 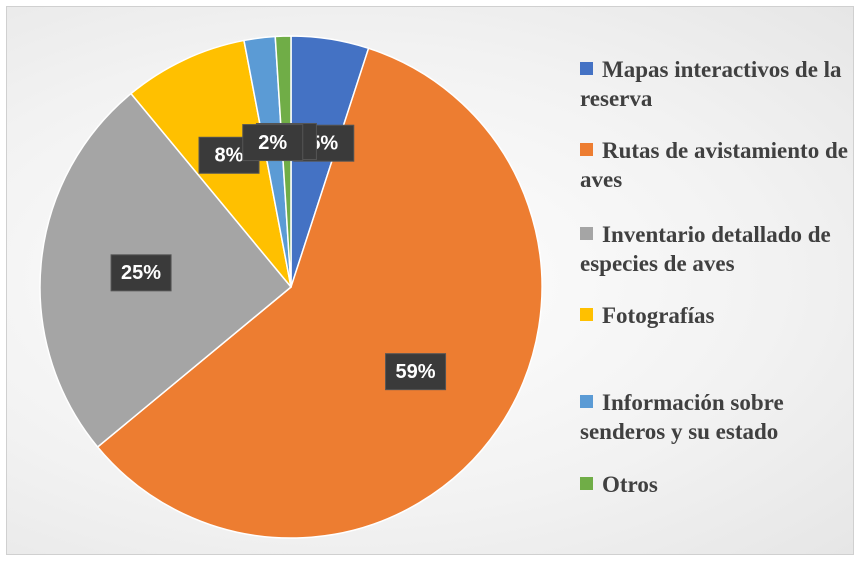 I want to click on pie-slice, so click(x=283, y=161).